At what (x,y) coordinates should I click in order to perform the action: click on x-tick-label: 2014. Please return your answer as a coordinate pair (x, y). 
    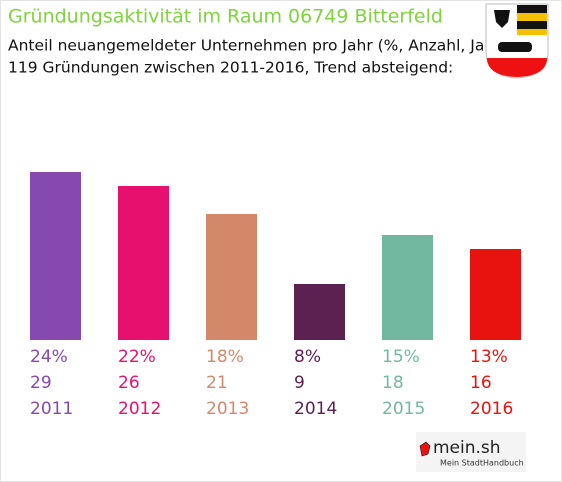
    Looking at the image, I should click on (315, 409).